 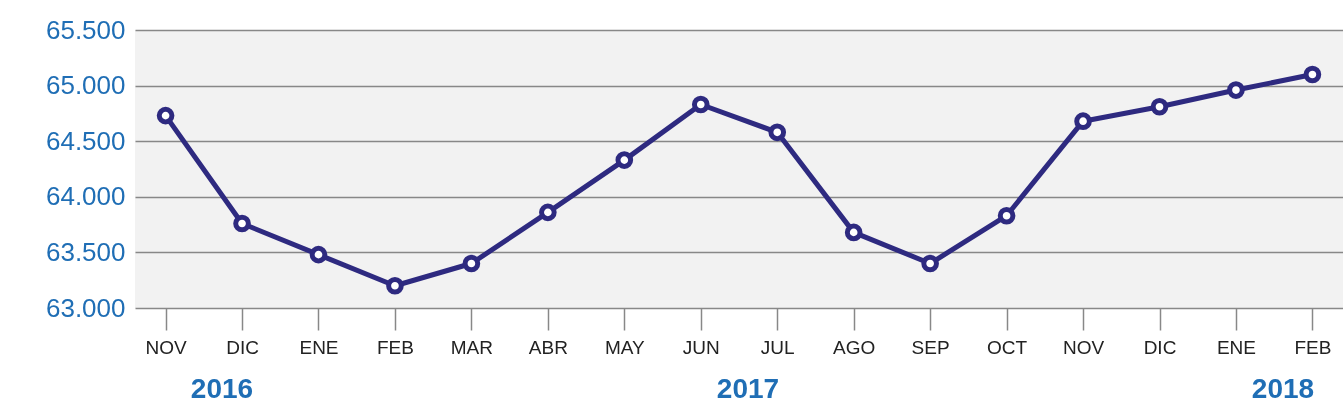 I want to click on x-tick-label: JUL, so click(x=777, y=347).